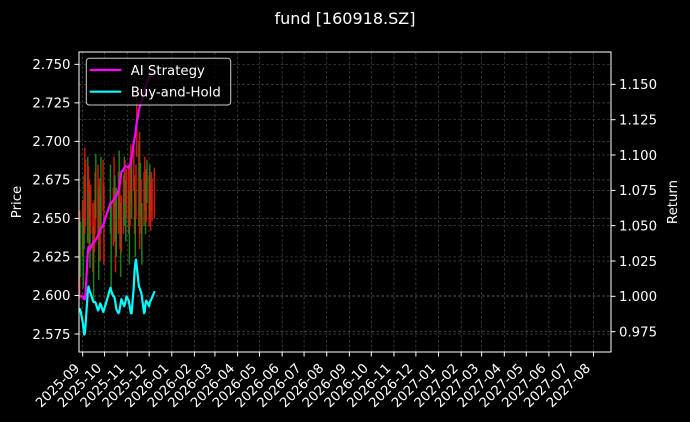  I want to click on y2-tick-label: 1.075, so click(638, 191).